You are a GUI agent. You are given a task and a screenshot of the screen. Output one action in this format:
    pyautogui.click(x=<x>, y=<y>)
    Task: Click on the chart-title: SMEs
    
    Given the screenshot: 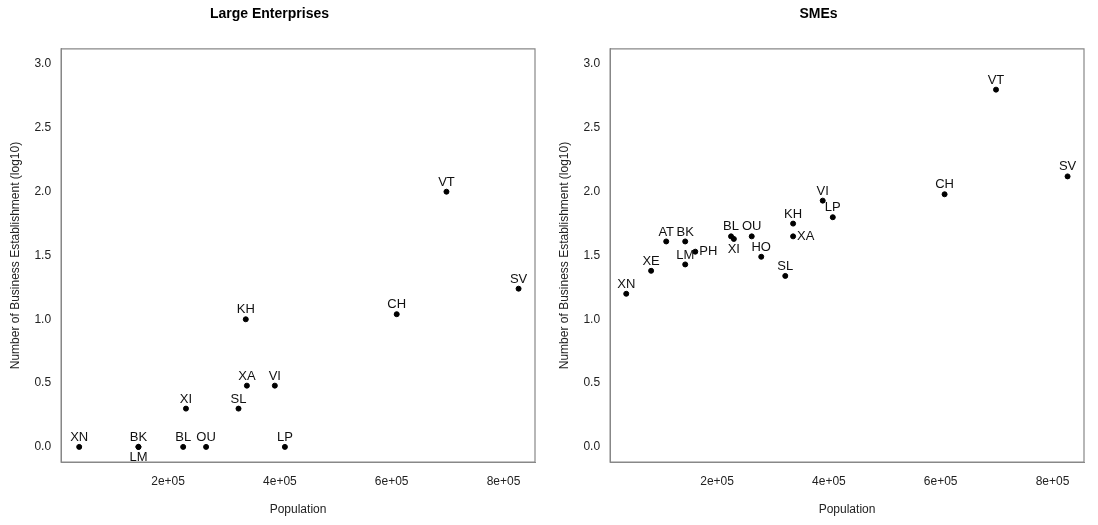 What is the action you would take?
    pyautogui.click(x=818, y=13)
    